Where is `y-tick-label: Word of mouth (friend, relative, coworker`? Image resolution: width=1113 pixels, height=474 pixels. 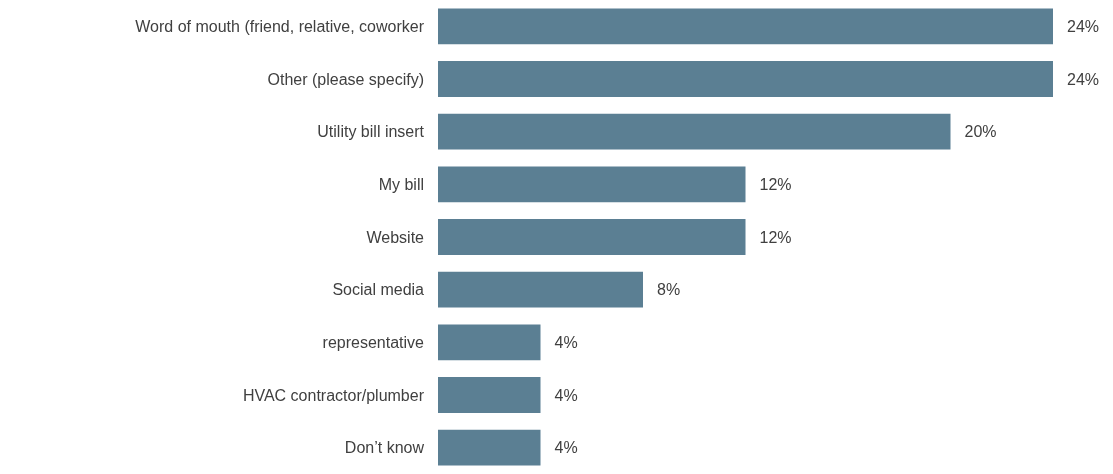
y-tick-label: Word of mouth (friend, relative, coworker is located at coordinates (280, 26).